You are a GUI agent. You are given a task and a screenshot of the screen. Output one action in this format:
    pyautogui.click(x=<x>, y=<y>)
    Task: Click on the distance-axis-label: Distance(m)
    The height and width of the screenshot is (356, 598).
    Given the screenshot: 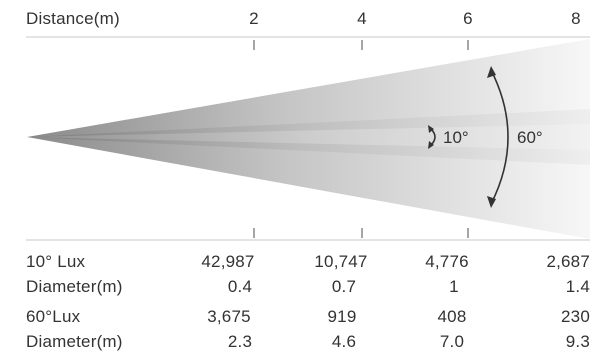 What is the action you would take?
    pyautogui.click(x=73, y=18)
    